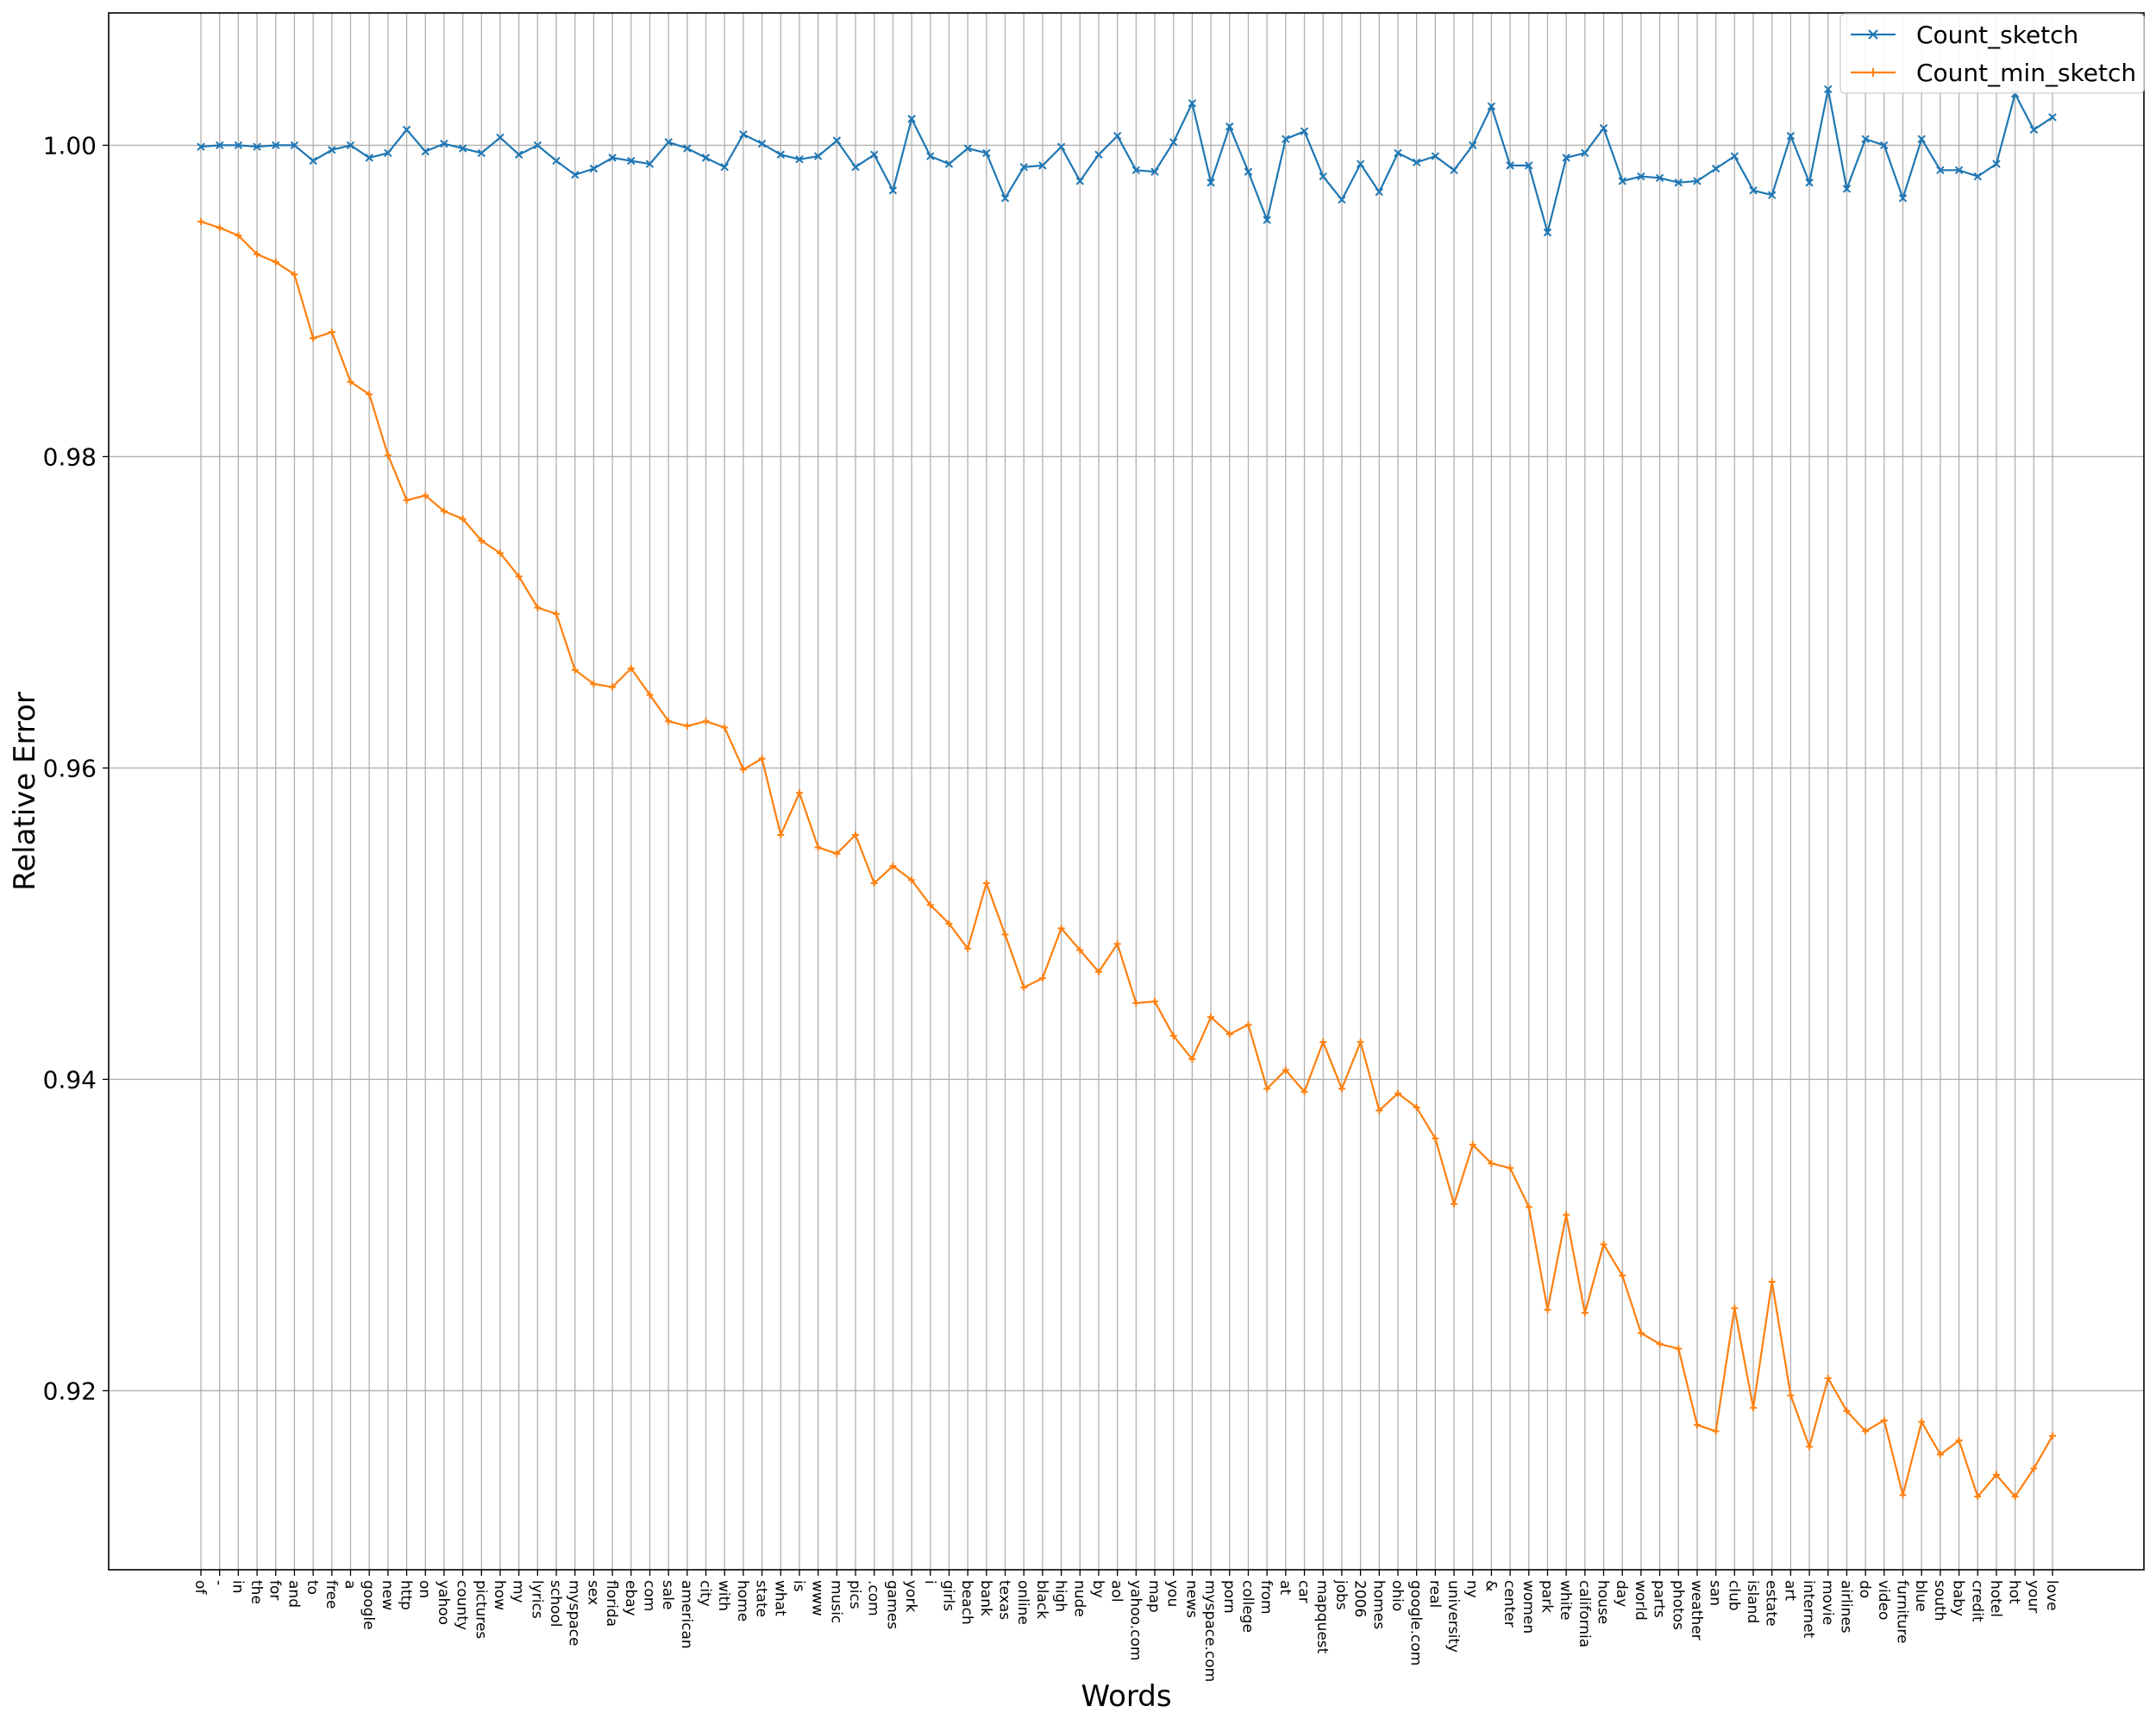  I want to click on x-tick-label: ohio, so click(1397, 1596).